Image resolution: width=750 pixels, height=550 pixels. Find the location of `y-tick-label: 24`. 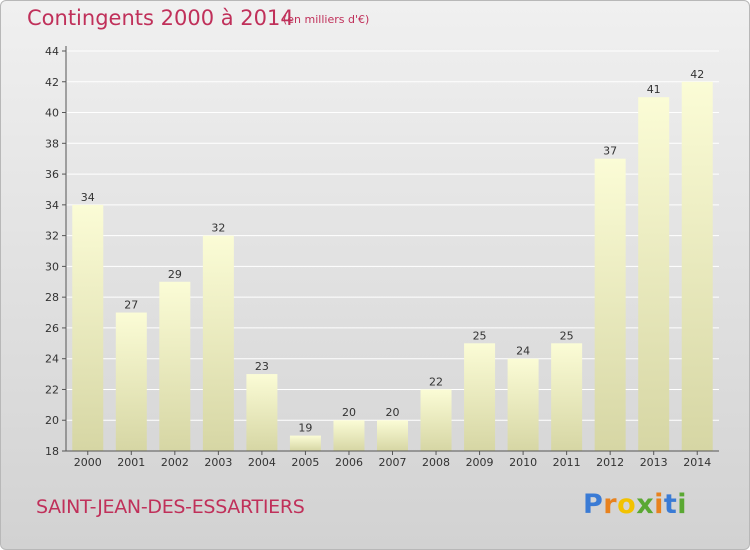

y-tick-label: 24 is located at coordinates (52, 359).